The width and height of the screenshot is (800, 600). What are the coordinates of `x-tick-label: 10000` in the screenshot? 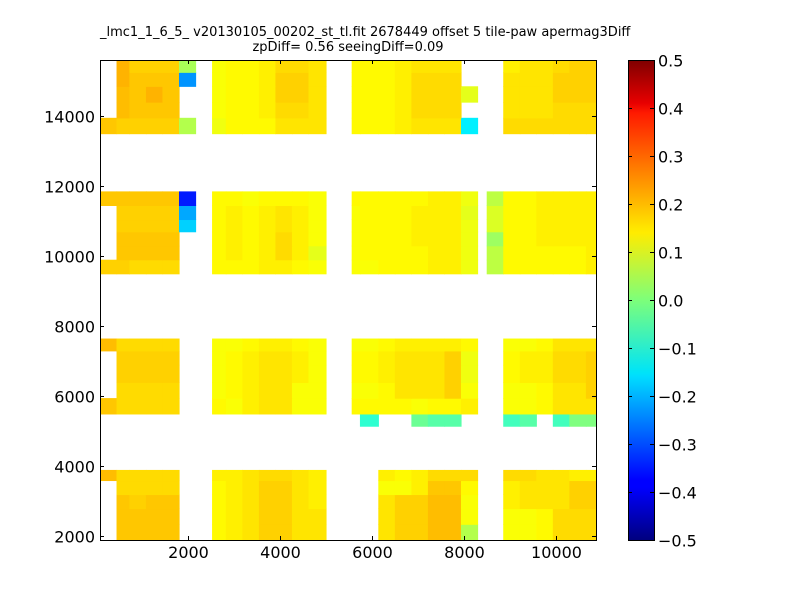 It's located at (556, 552).